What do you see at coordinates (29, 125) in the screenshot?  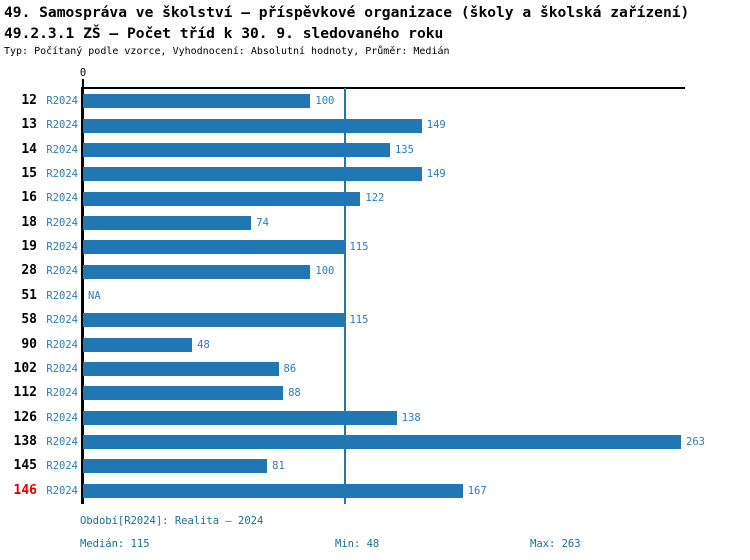 I see `row-category-label: 13` at bounding box center [29, 125].